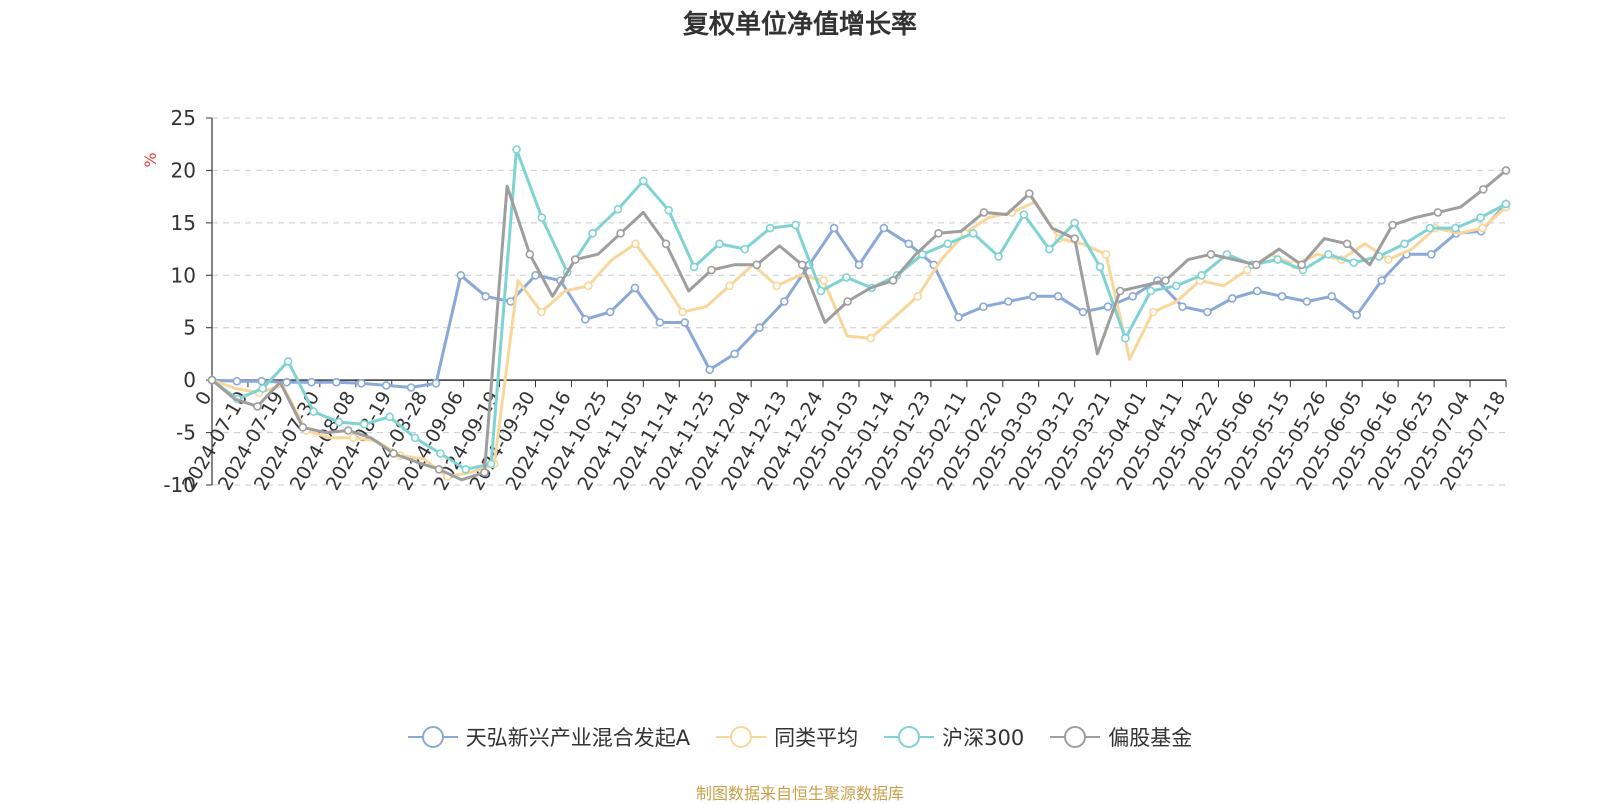  I want to click on legend-item: 沪深300, so click(954, 737).